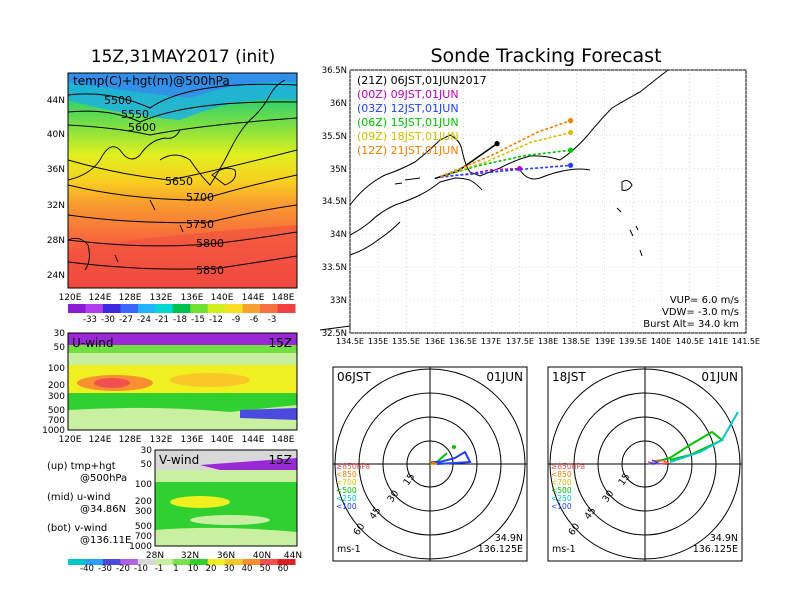 Image resolution: width=792 pixels, height=612 pixels. What do you see at coordinates (56, 241) in the screenshot?
I see `lat-tick: 28N` at bounding box center [56, 241].